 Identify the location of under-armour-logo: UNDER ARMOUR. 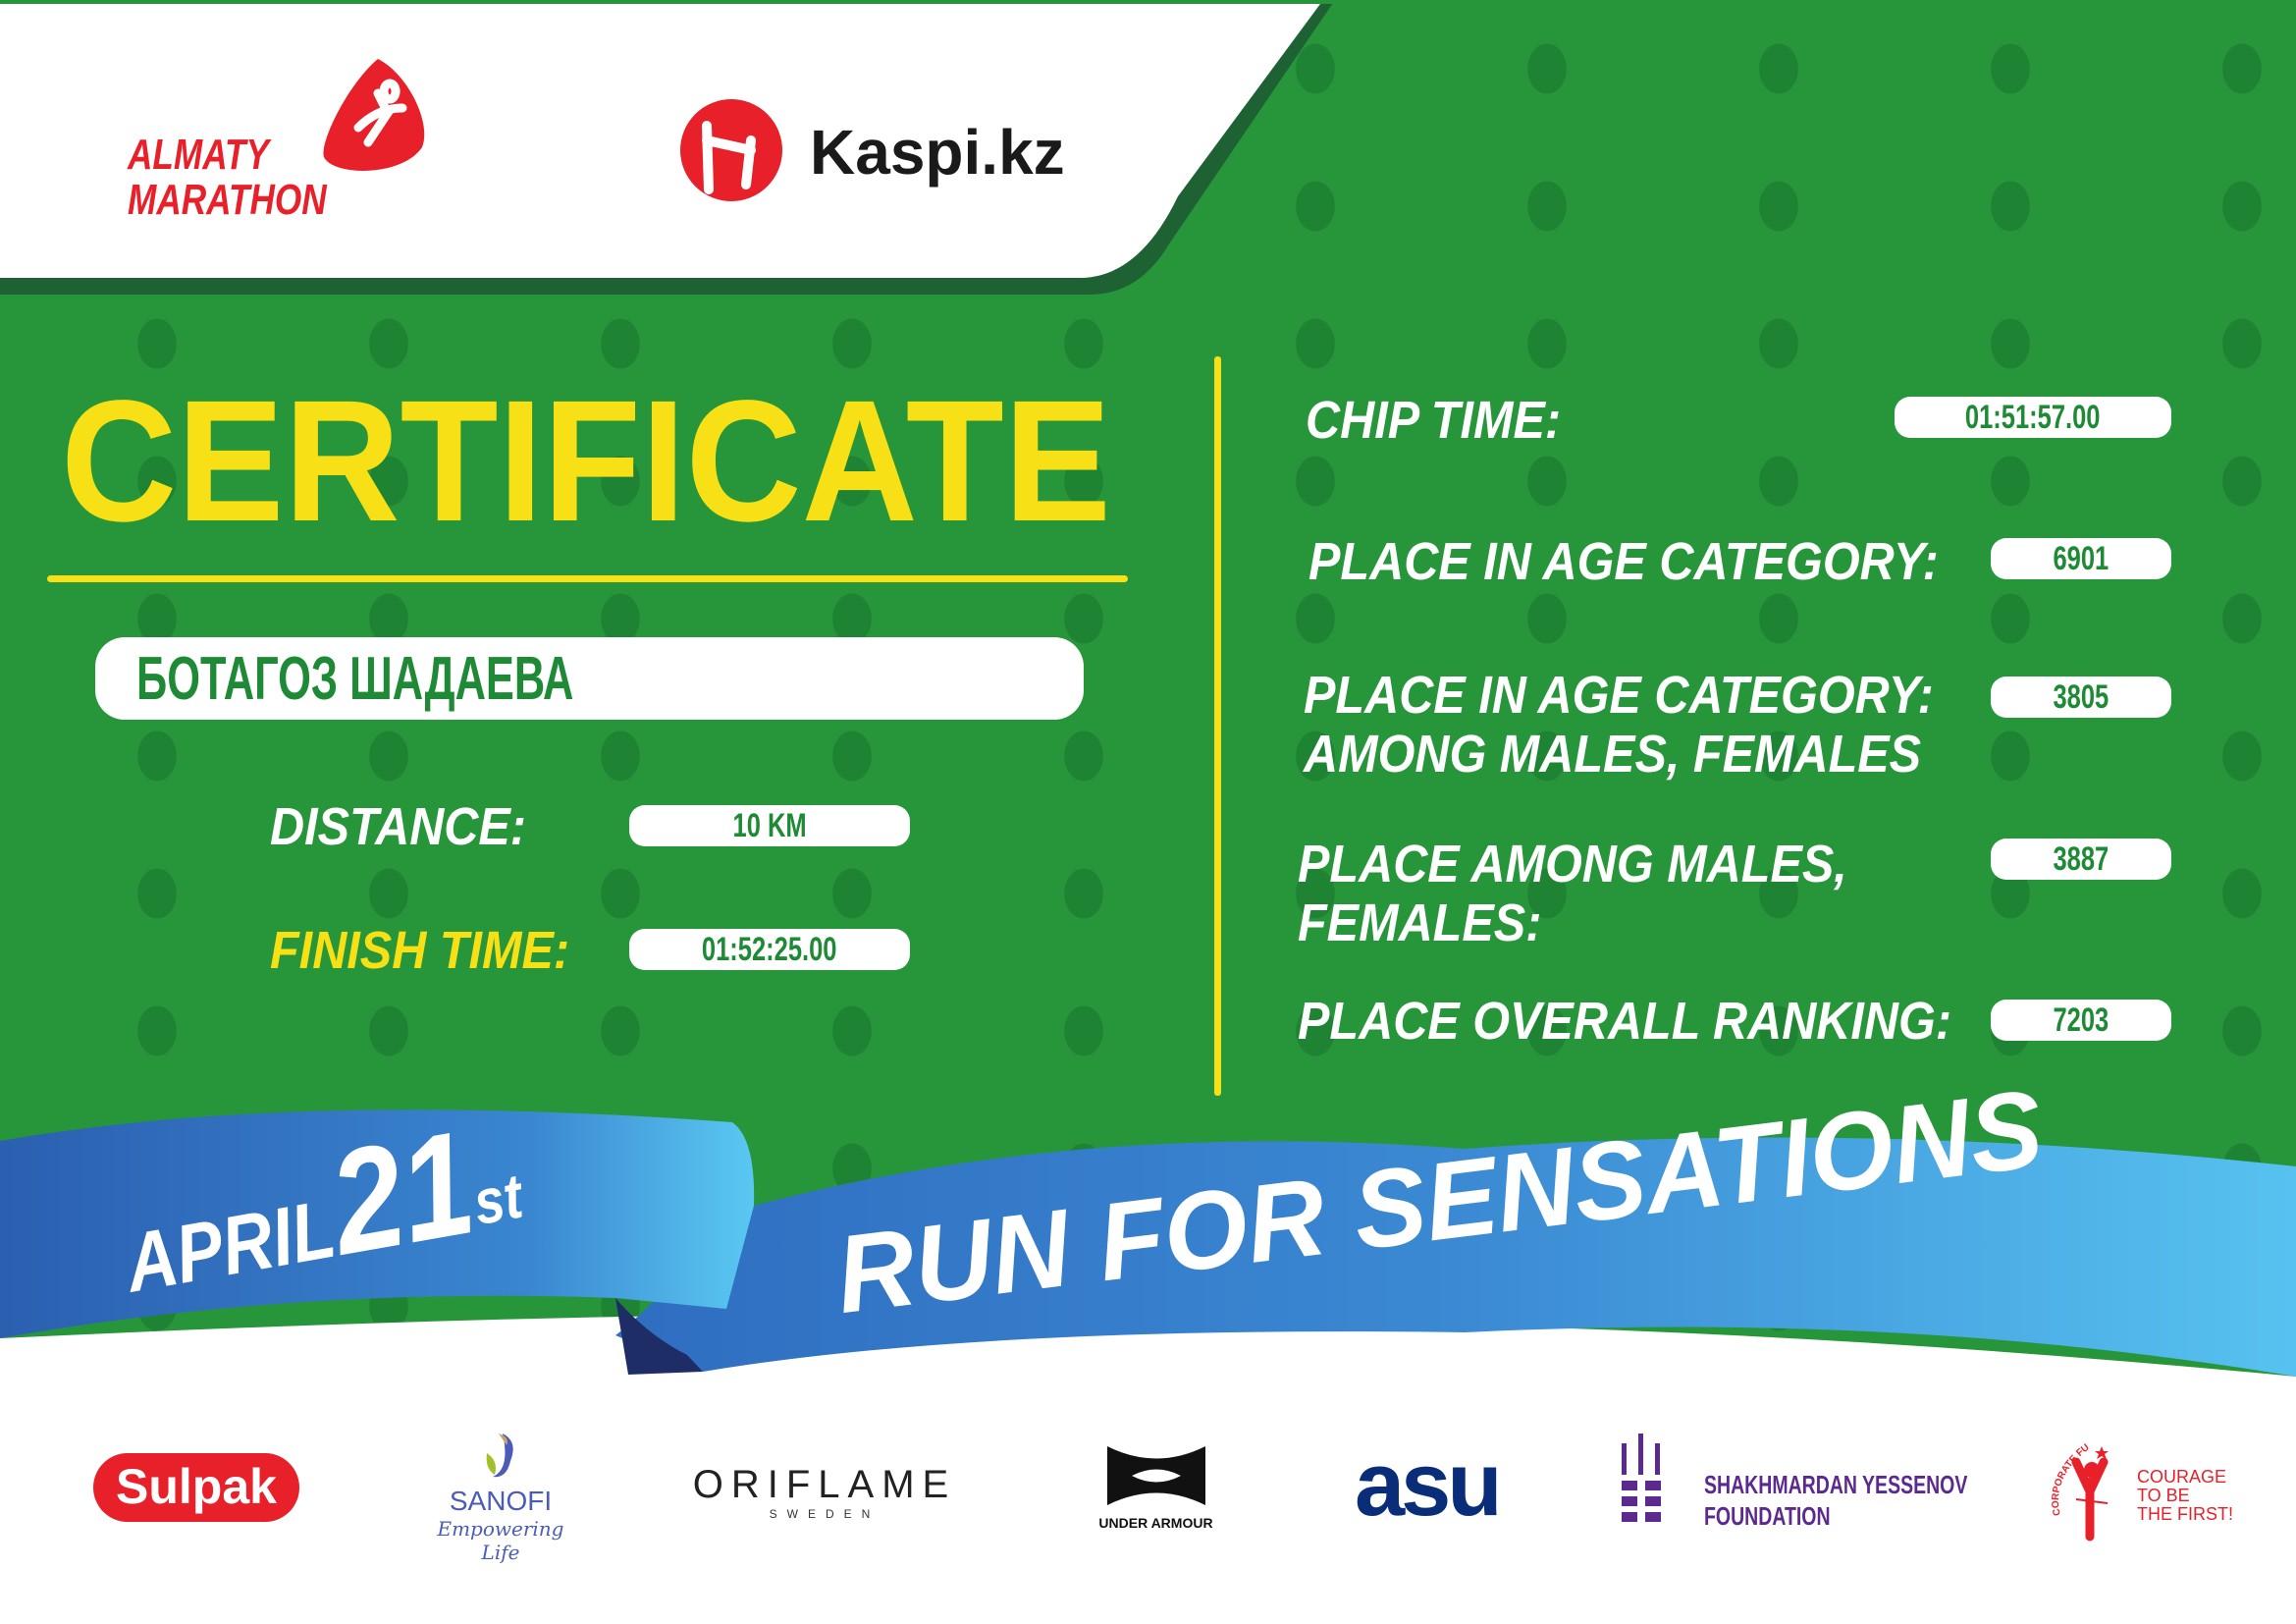
(1156, 1486).